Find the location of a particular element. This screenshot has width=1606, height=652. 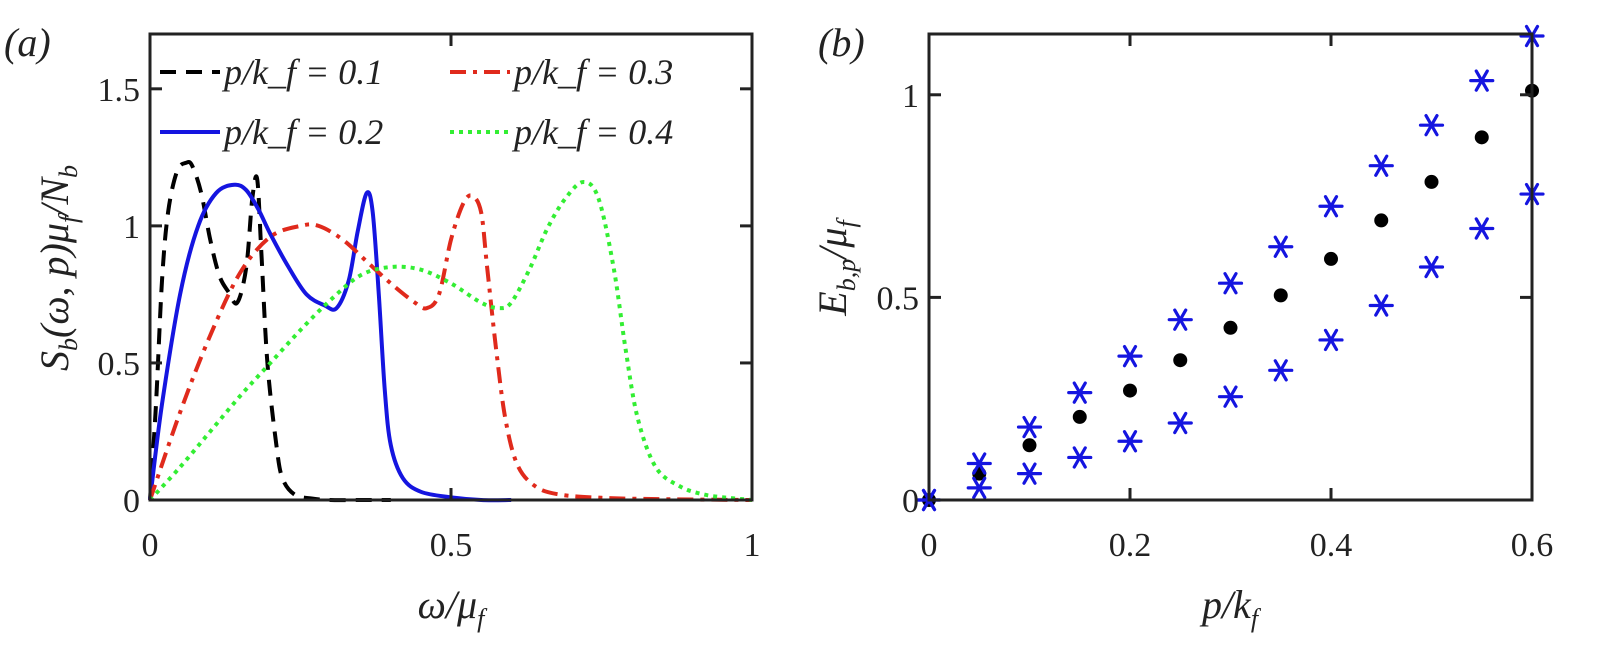

panel-a-y-axis-label: Sb(ω, p)μf/Nb is located at coordinates (57, 268).